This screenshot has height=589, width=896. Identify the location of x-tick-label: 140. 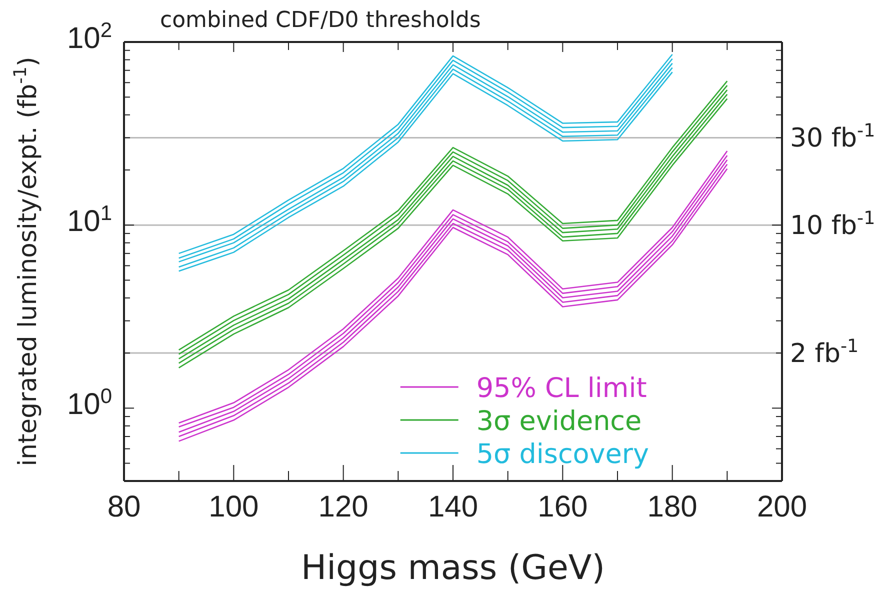
(453, 507).